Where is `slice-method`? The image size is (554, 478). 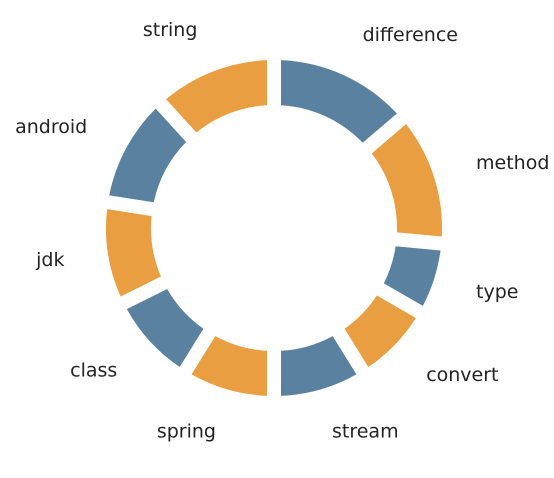 slice-method is located at coordinates (406, 180).